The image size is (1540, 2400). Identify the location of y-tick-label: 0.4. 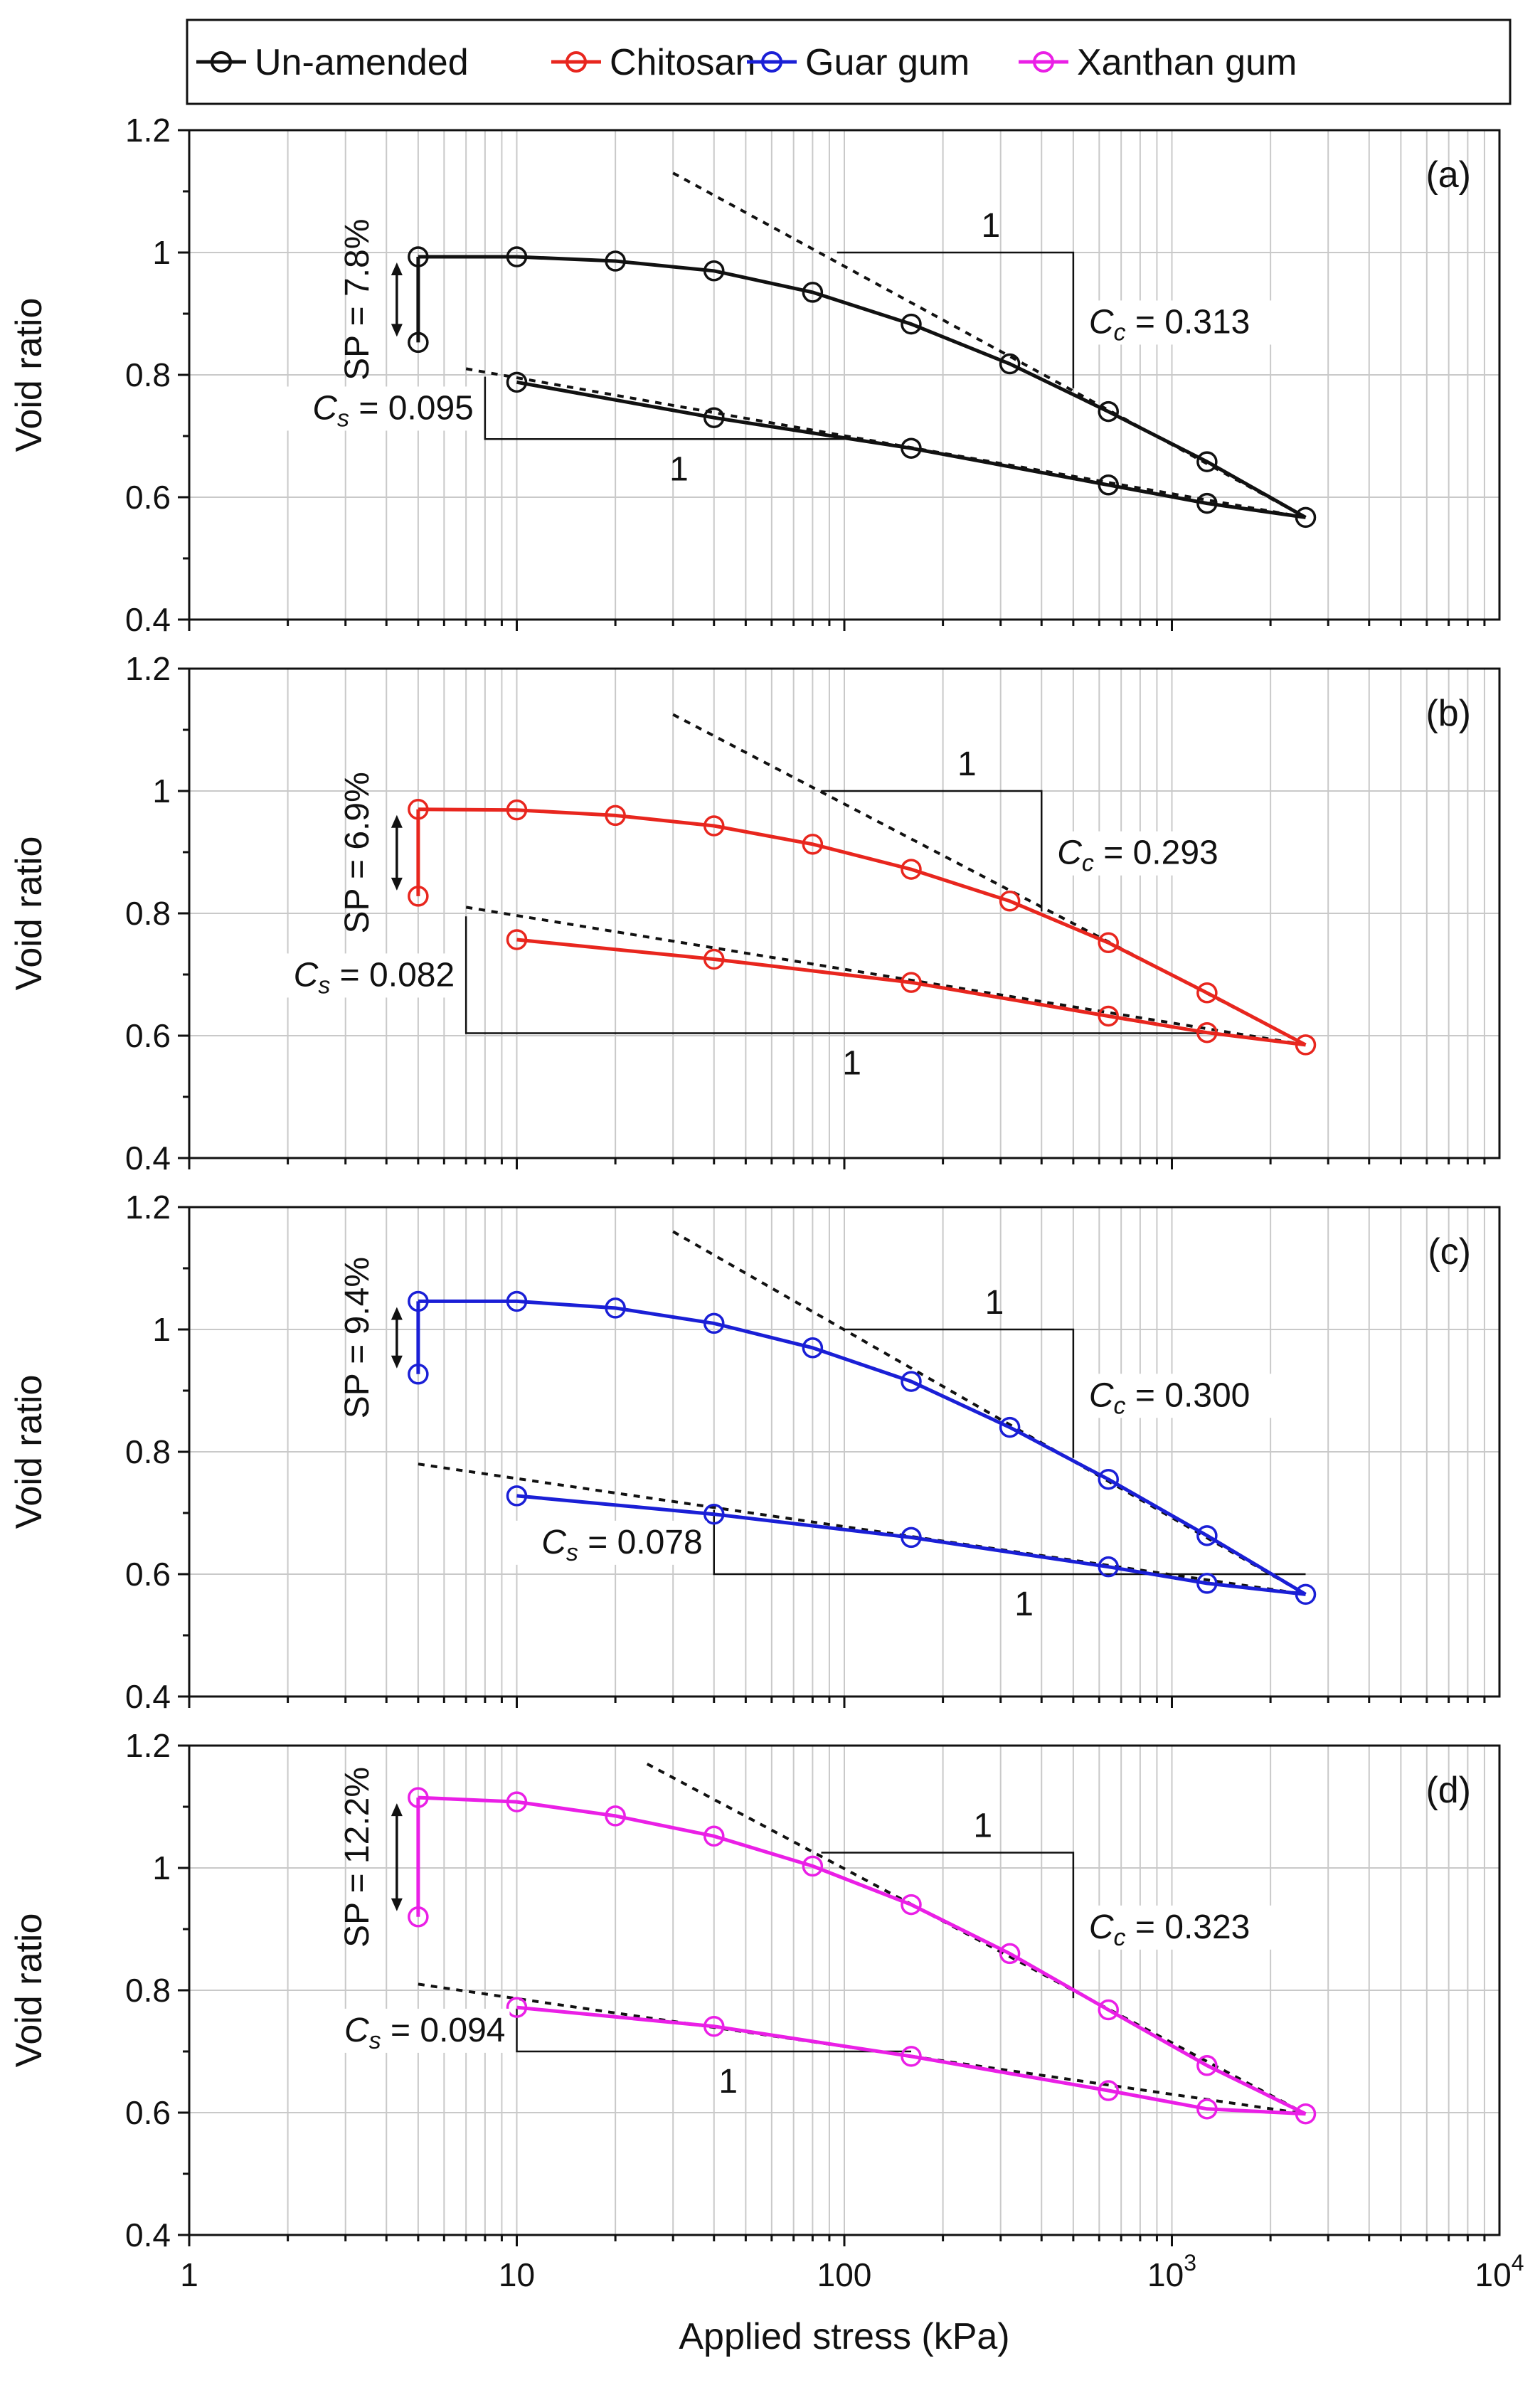
(148, 1158).